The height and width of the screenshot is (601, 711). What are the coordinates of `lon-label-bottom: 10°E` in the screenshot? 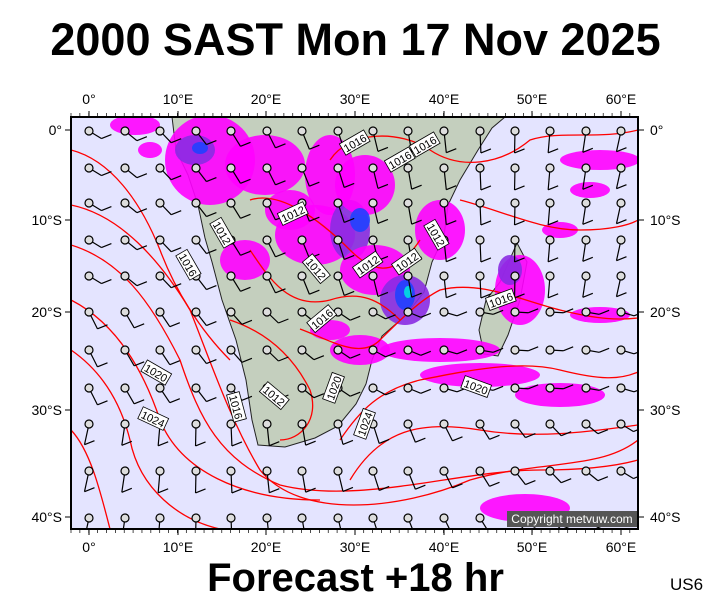 It's located at (178, 547).